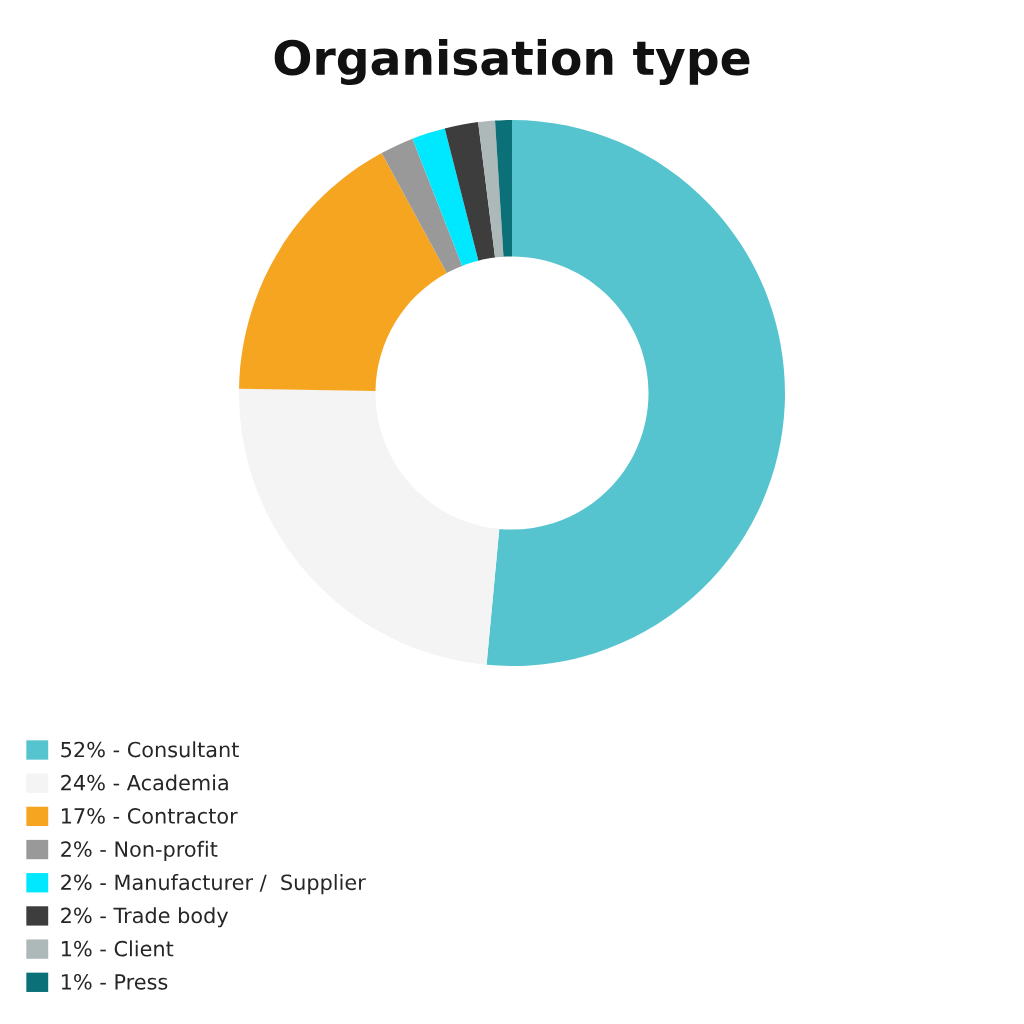 The width and height of the screenshot is (1024, 1024). I want to click on legend-label: 1% - Client, so click(117, 948).